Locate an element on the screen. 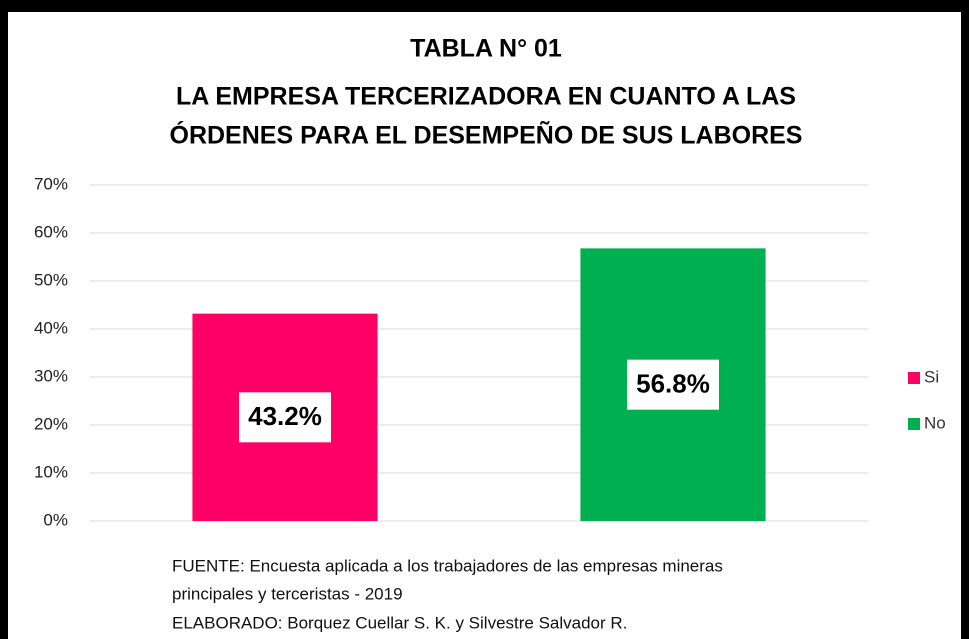 The width and height of the screenshot is (969, 639). chart-title: ÓRDENES PARA EL DESEMPEÑO DE SUS LABORES is located at coordinates (486, 135).